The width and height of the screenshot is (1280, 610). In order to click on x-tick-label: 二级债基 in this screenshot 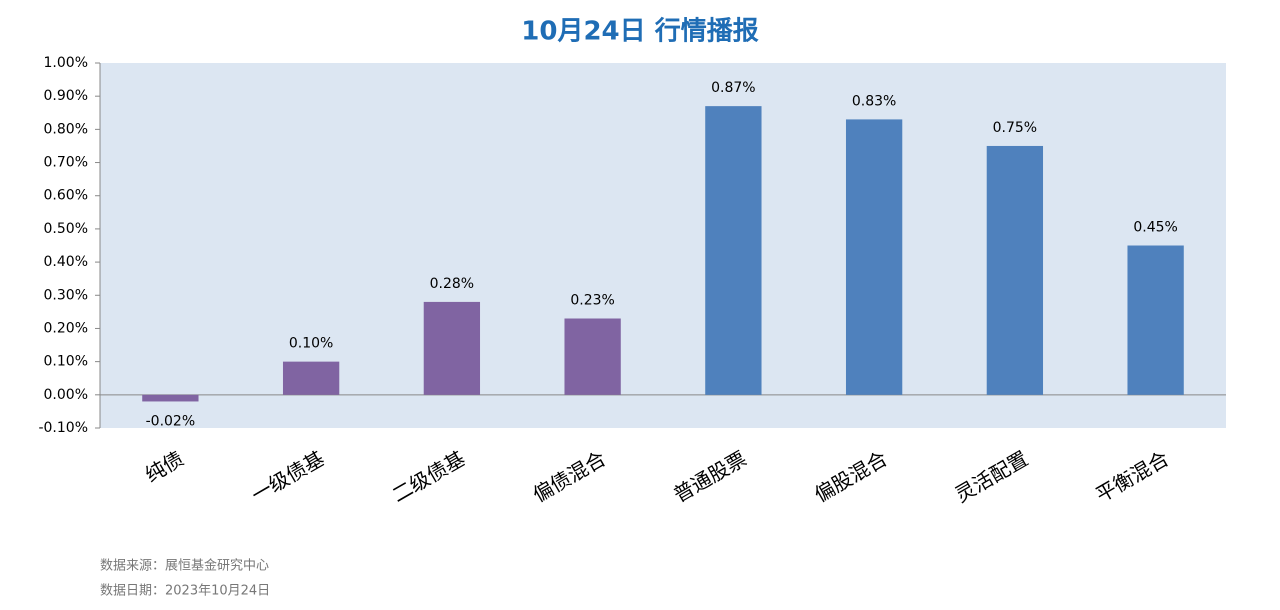, I will do `click(428, 476)`.